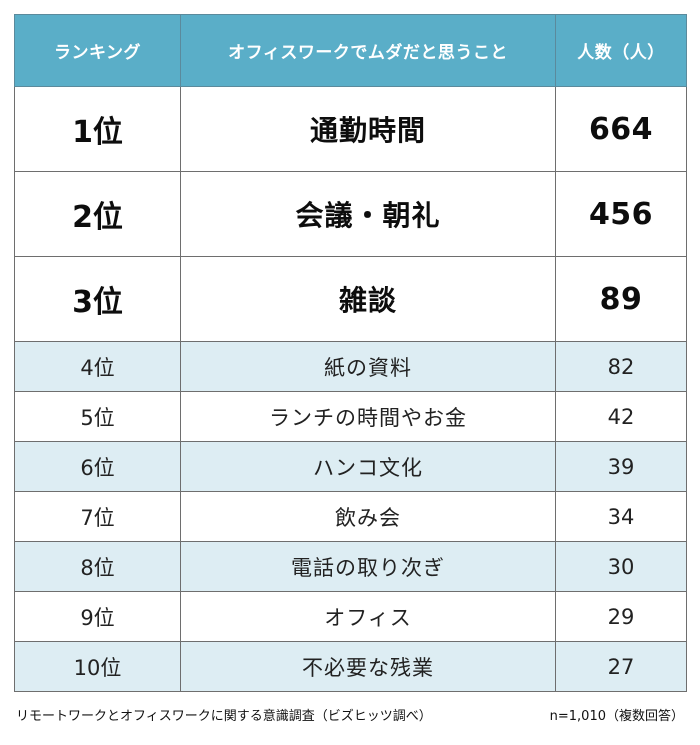  What do you see at coordinates (368, 129) in the screenshot?
I see `item-cell: 通勤時間` at bounding box center [368, 129].